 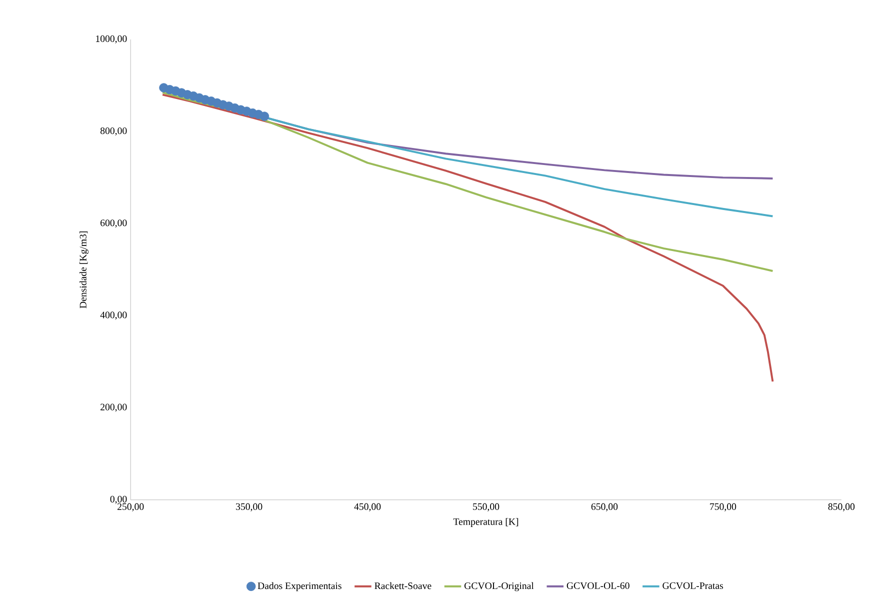 I want to click on x-axis-title: Temperatura [K], so click(x=485, y=522).